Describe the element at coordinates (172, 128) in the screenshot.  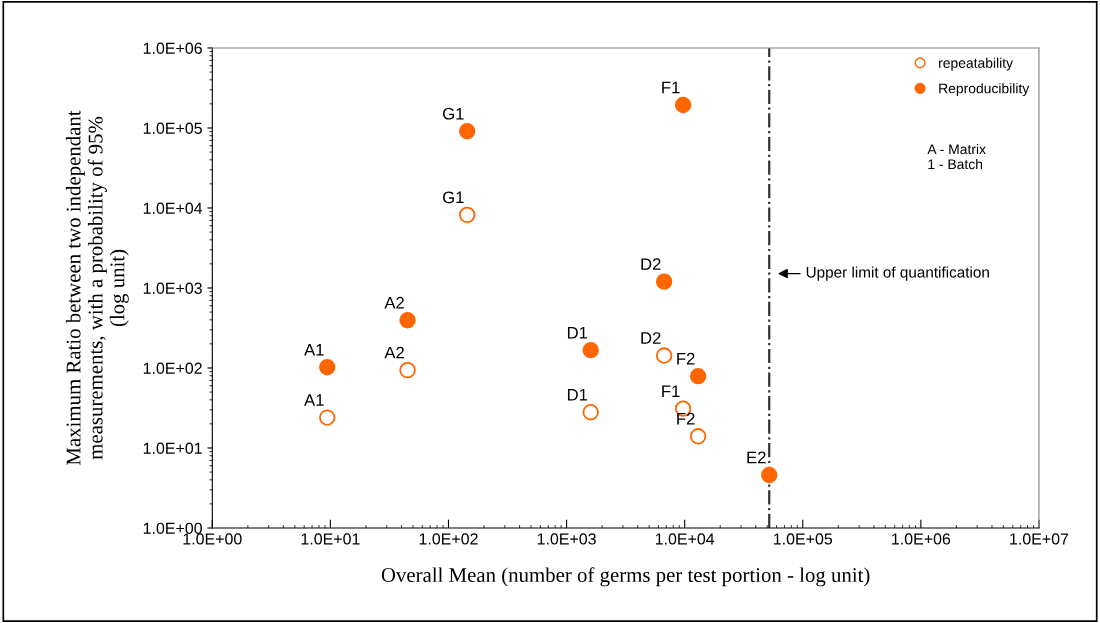
I see `y-tick-label: 1.0E+05` at that location.